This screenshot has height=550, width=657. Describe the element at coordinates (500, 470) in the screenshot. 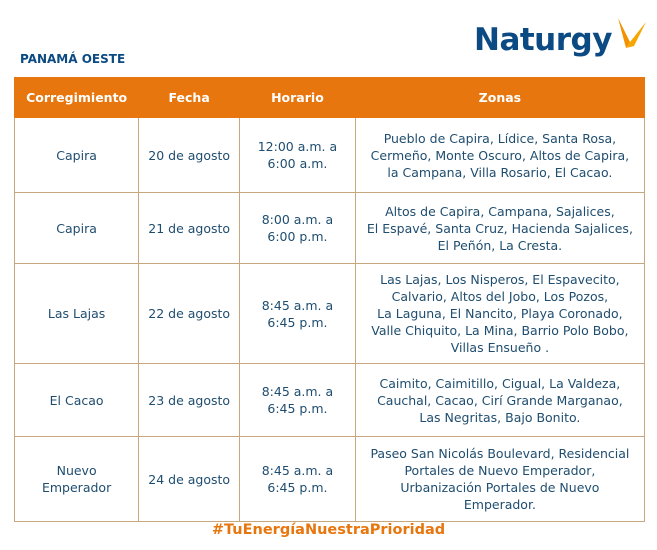

I see `cell-line: Portales de Nuevo Emperador,` at that location.